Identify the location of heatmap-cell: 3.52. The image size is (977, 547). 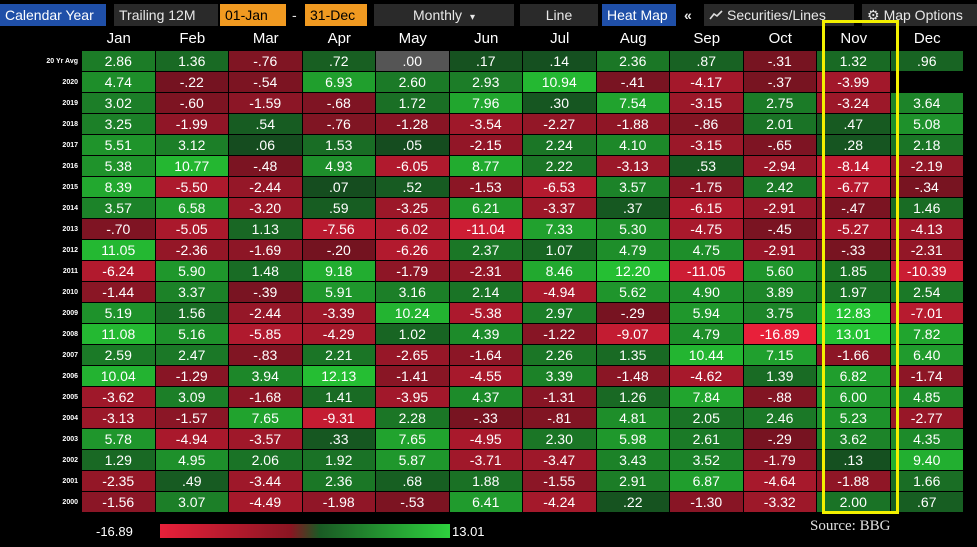
(707, 460).